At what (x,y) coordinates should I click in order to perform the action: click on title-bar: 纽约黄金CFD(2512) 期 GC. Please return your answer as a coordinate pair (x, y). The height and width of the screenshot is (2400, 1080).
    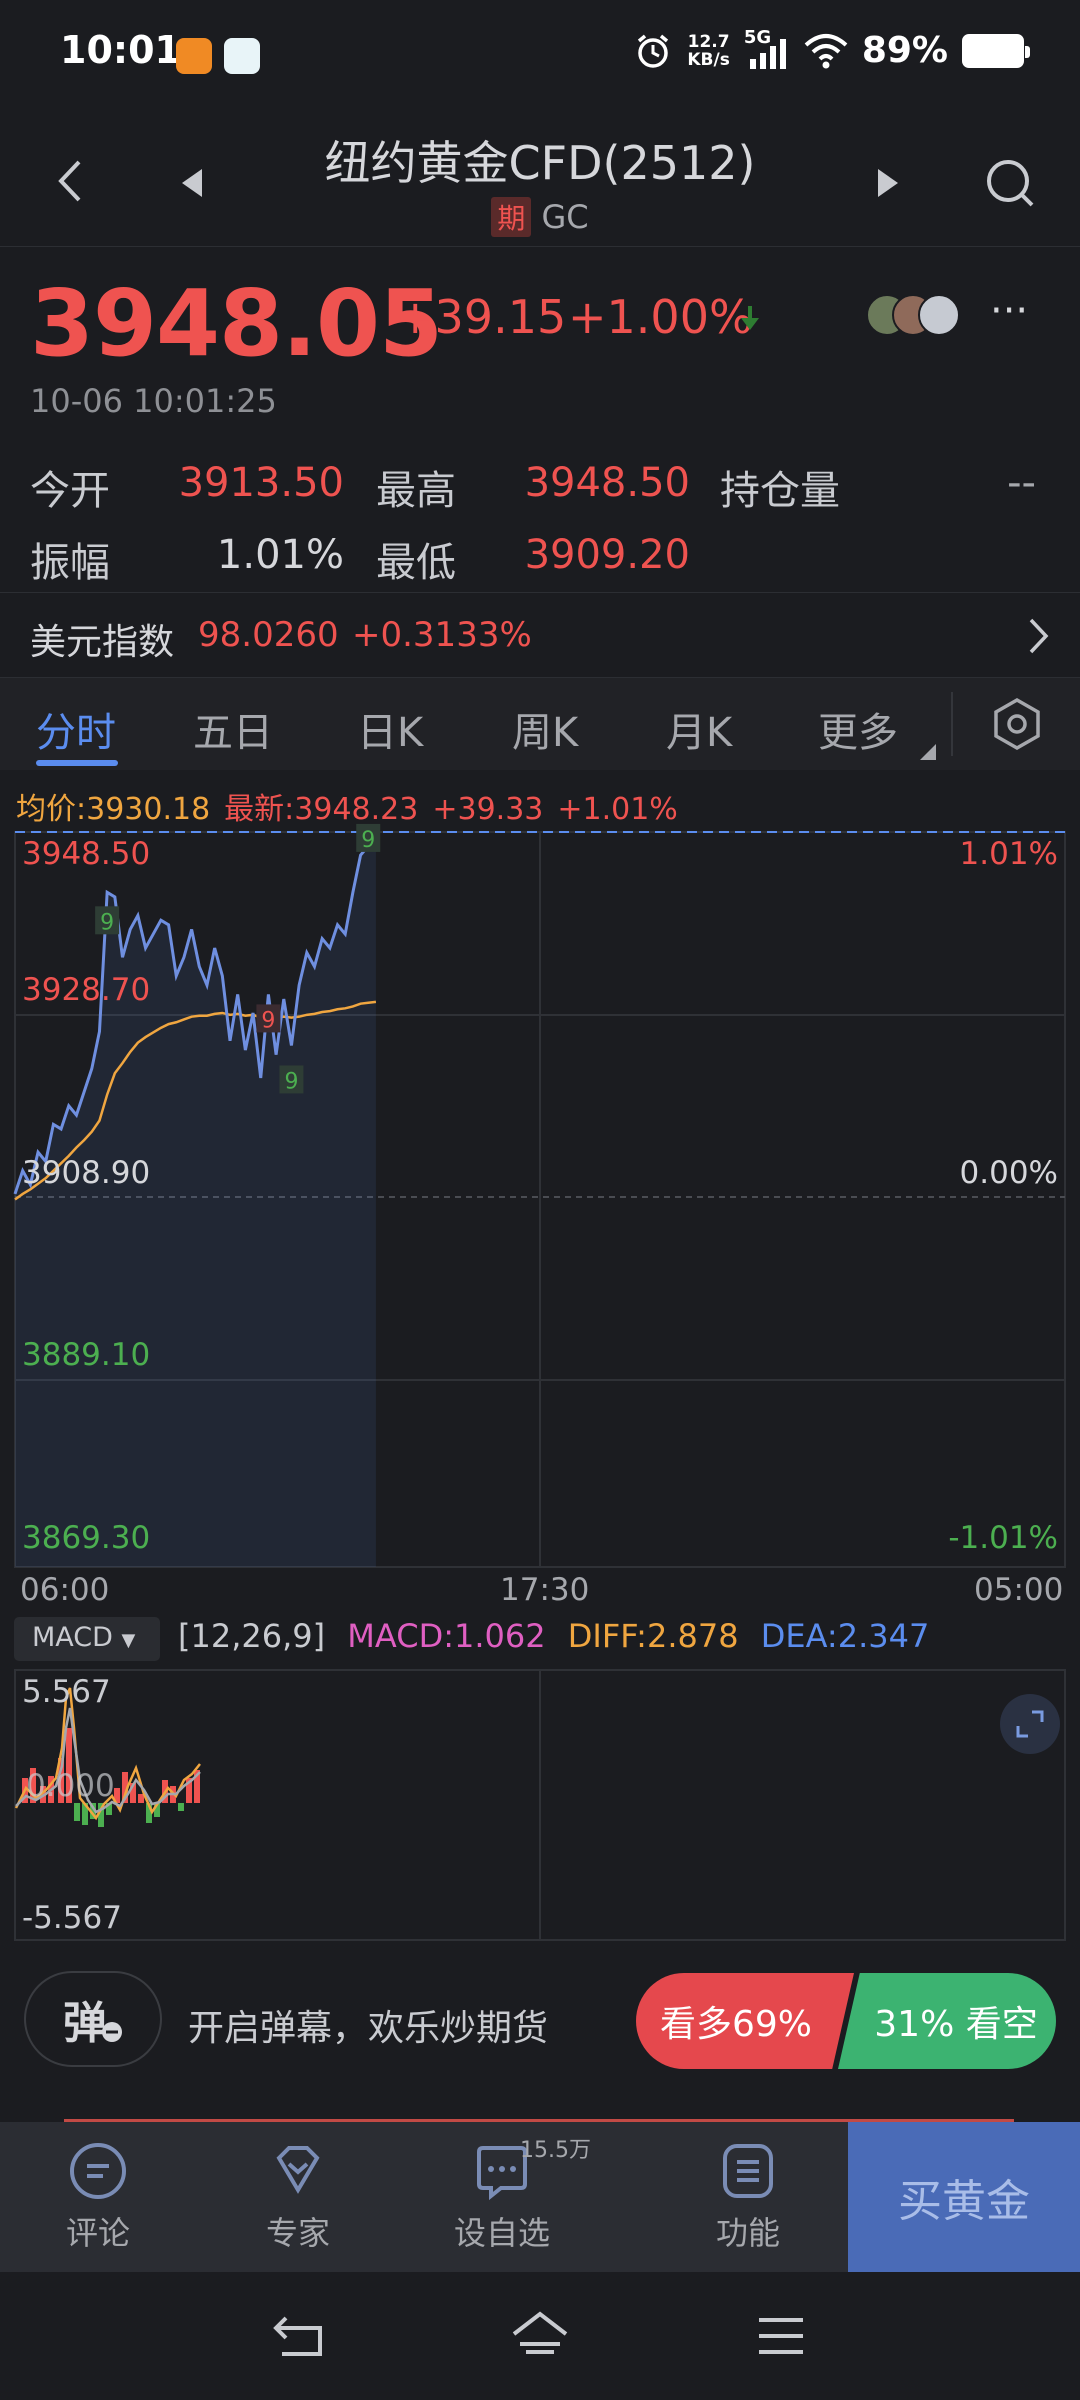
    Looking at the image, I should click on (540, 181).